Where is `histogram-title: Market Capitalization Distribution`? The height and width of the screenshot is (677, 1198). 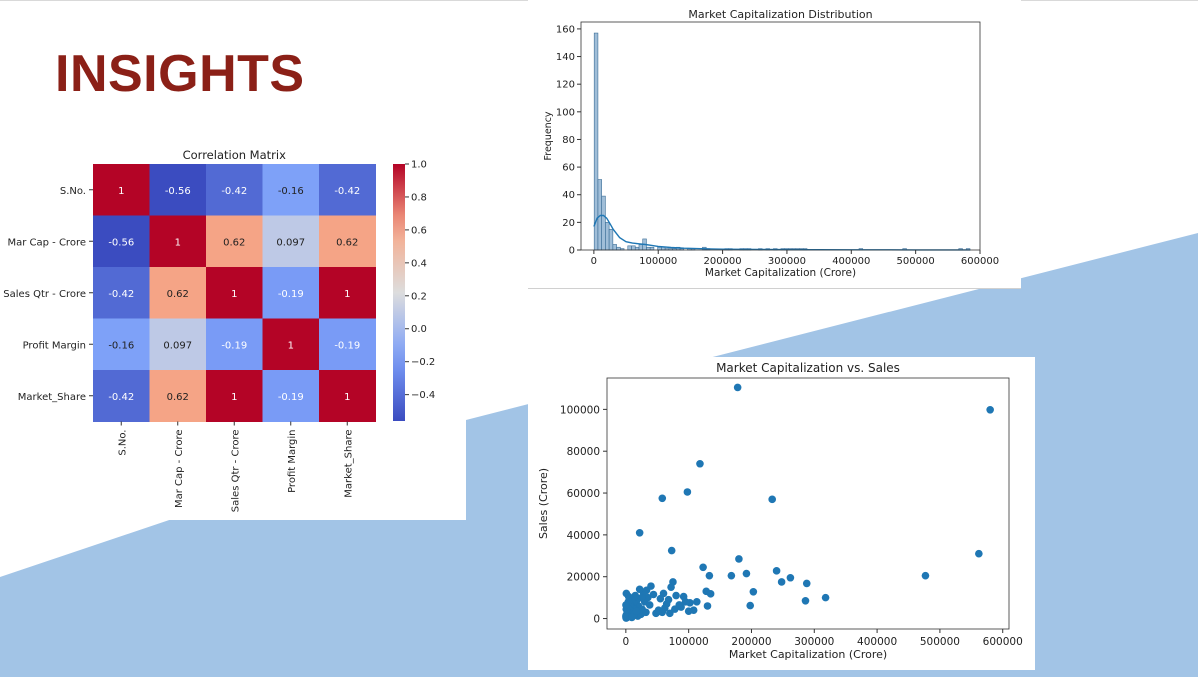
histogram-title: Market Capitalization Distribution is located at coordinates (780, 14).